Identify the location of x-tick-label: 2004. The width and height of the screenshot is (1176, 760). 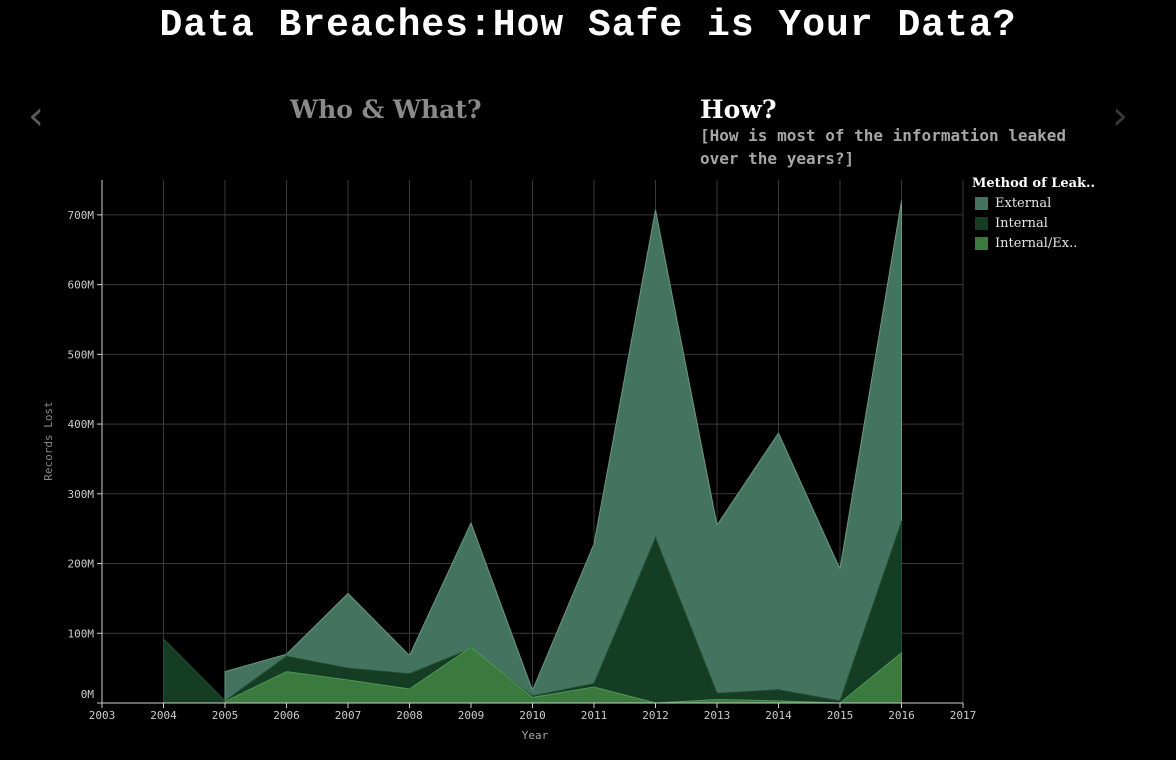
(163, 715).